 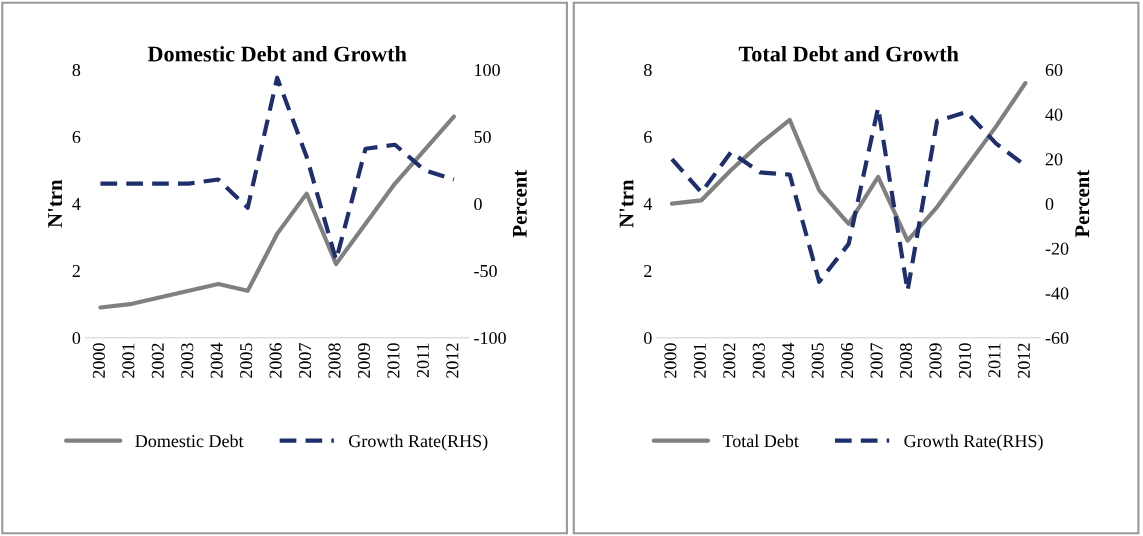 I want to click on y2-tick-label: 20, so click(x=1054, y=159).